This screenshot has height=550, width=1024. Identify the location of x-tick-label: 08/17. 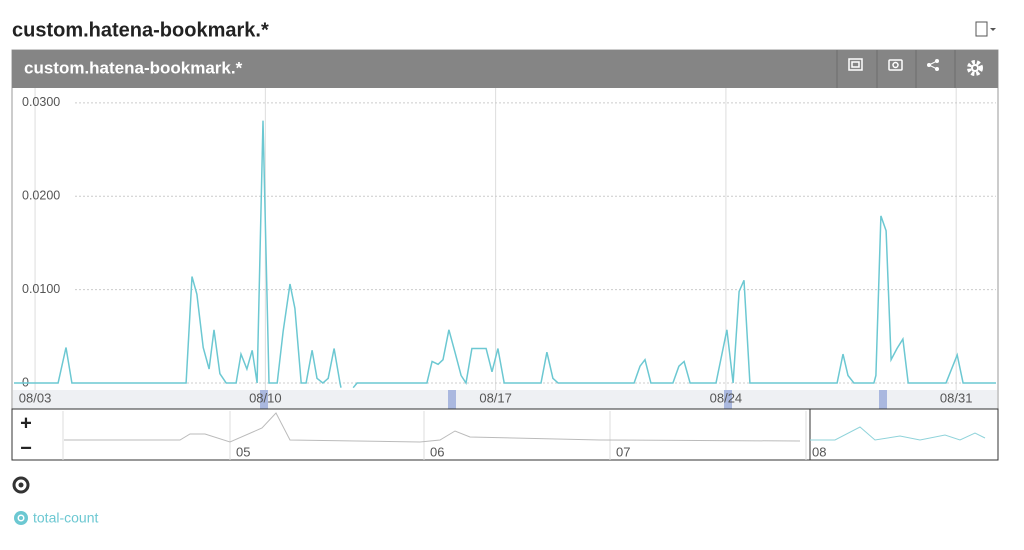
(495, 397).